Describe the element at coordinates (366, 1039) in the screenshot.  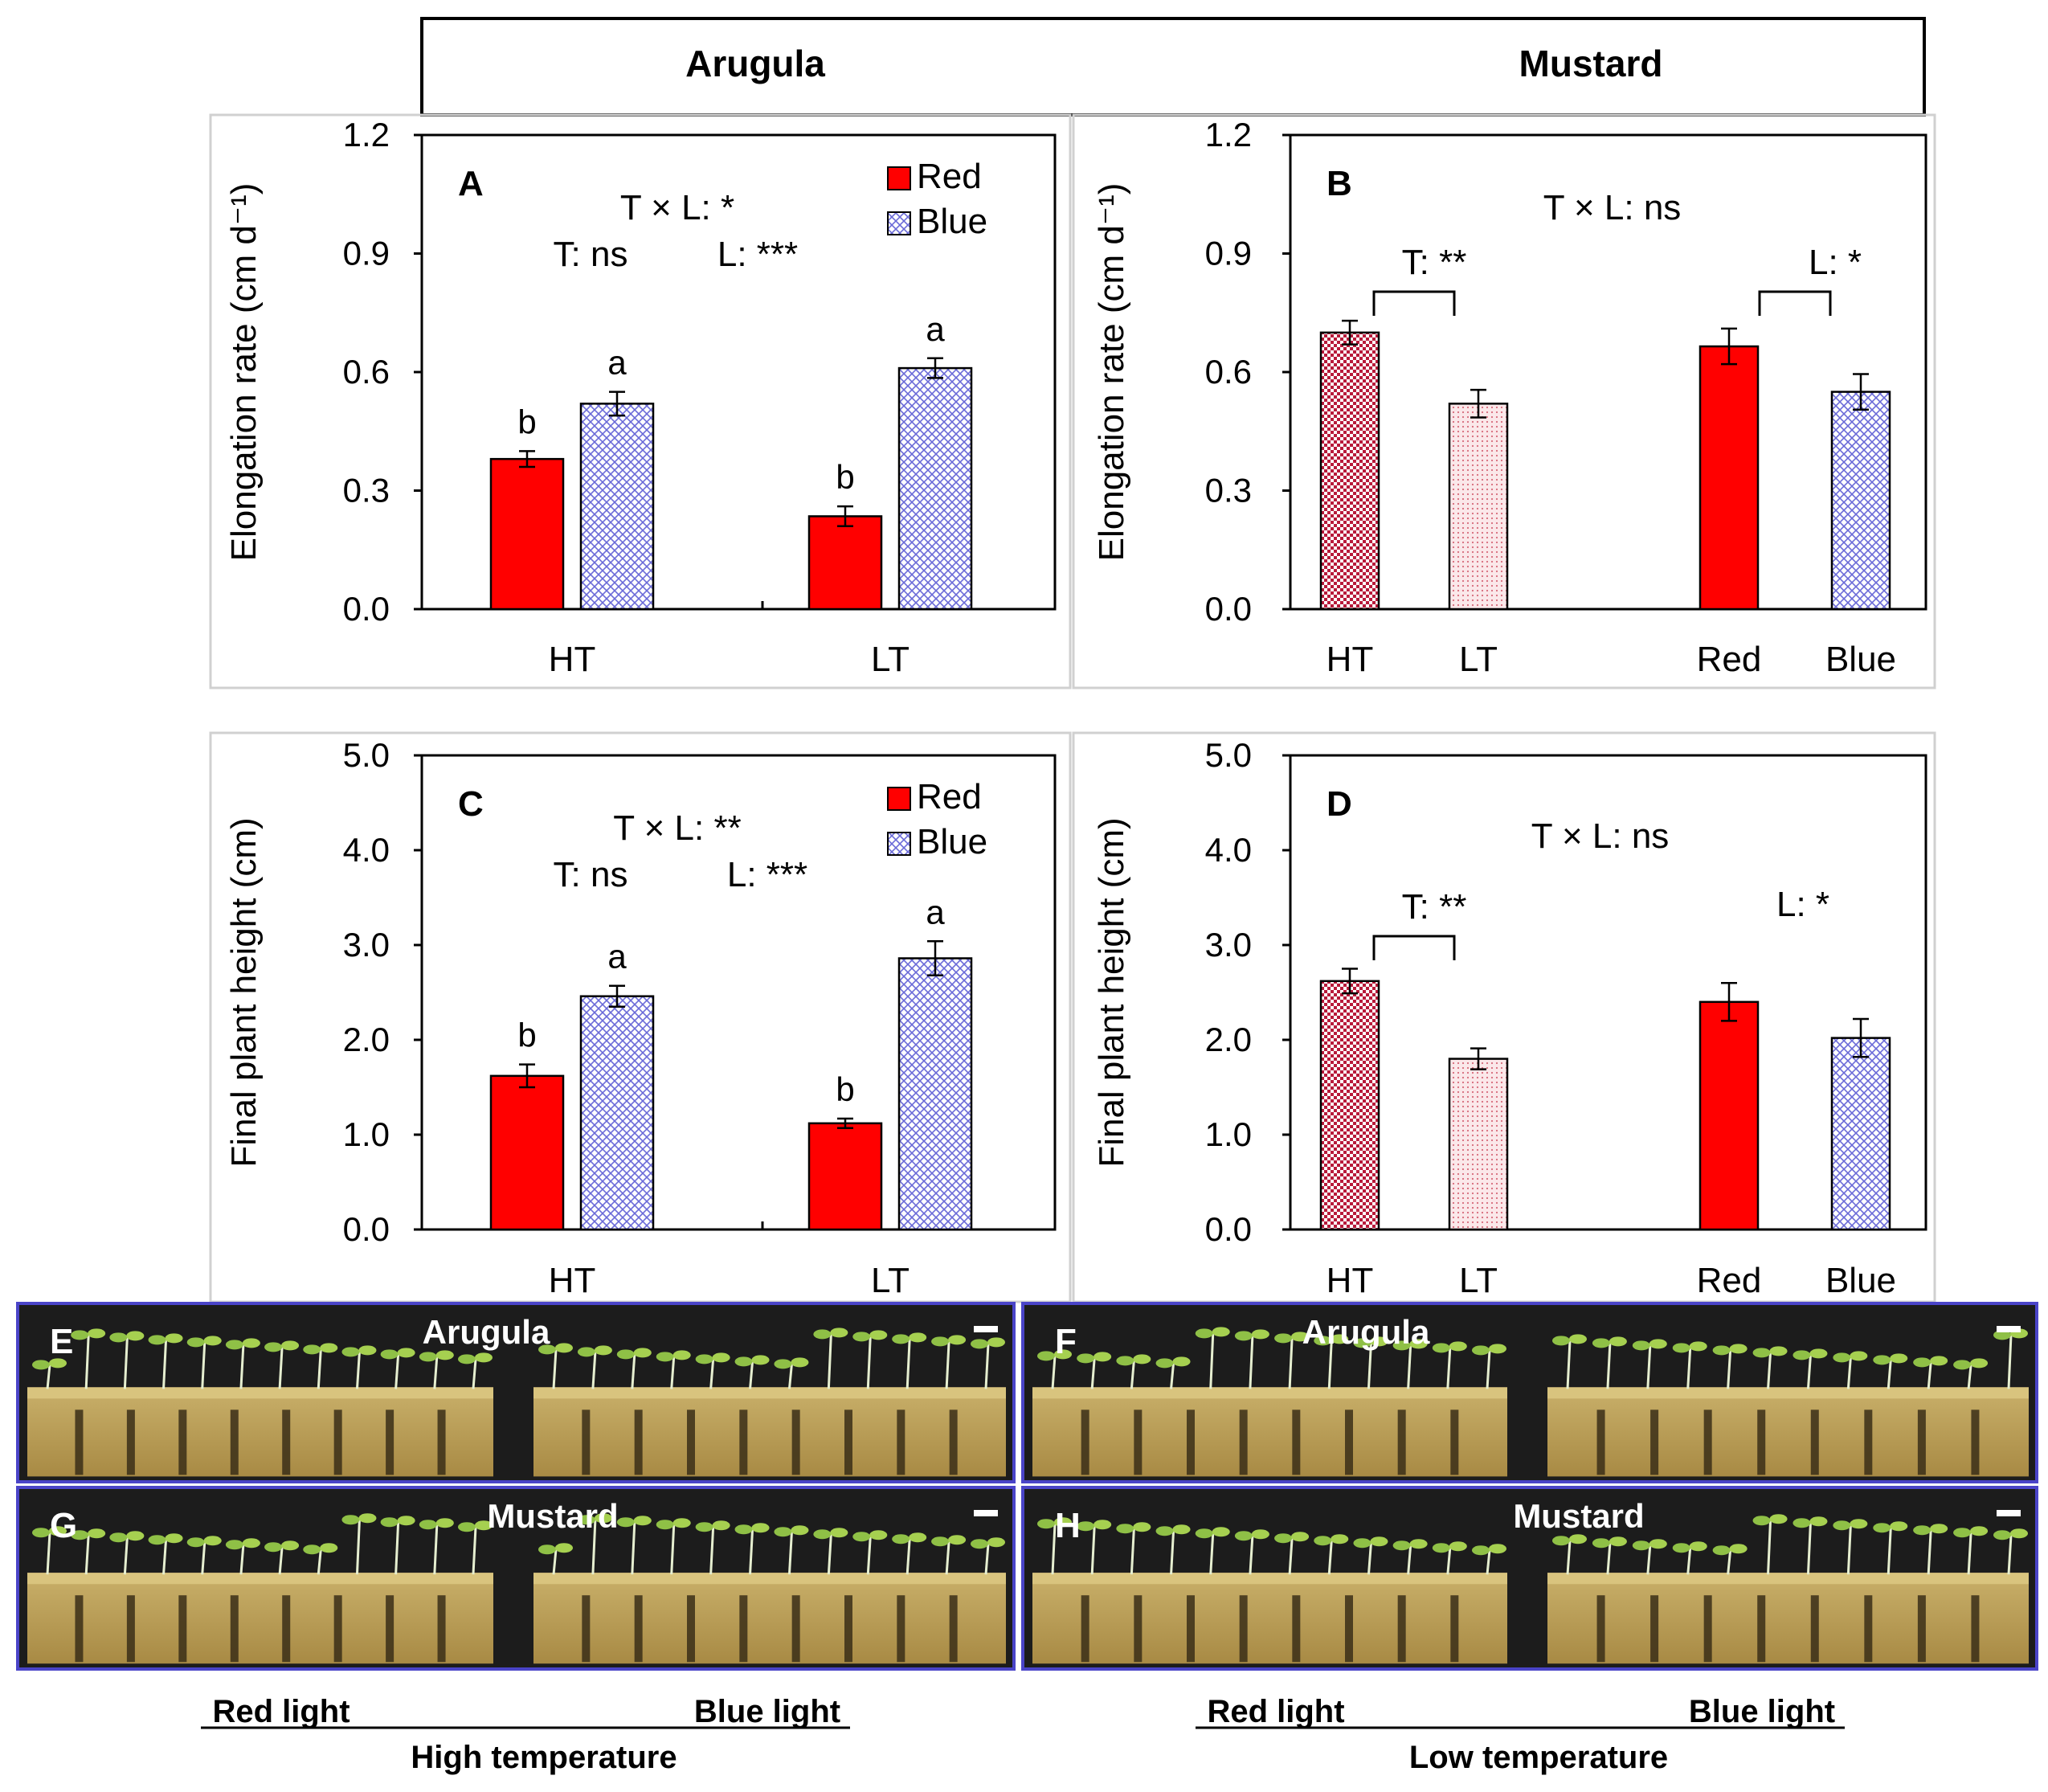
I see `y-tick-label: 2.0` at that location.